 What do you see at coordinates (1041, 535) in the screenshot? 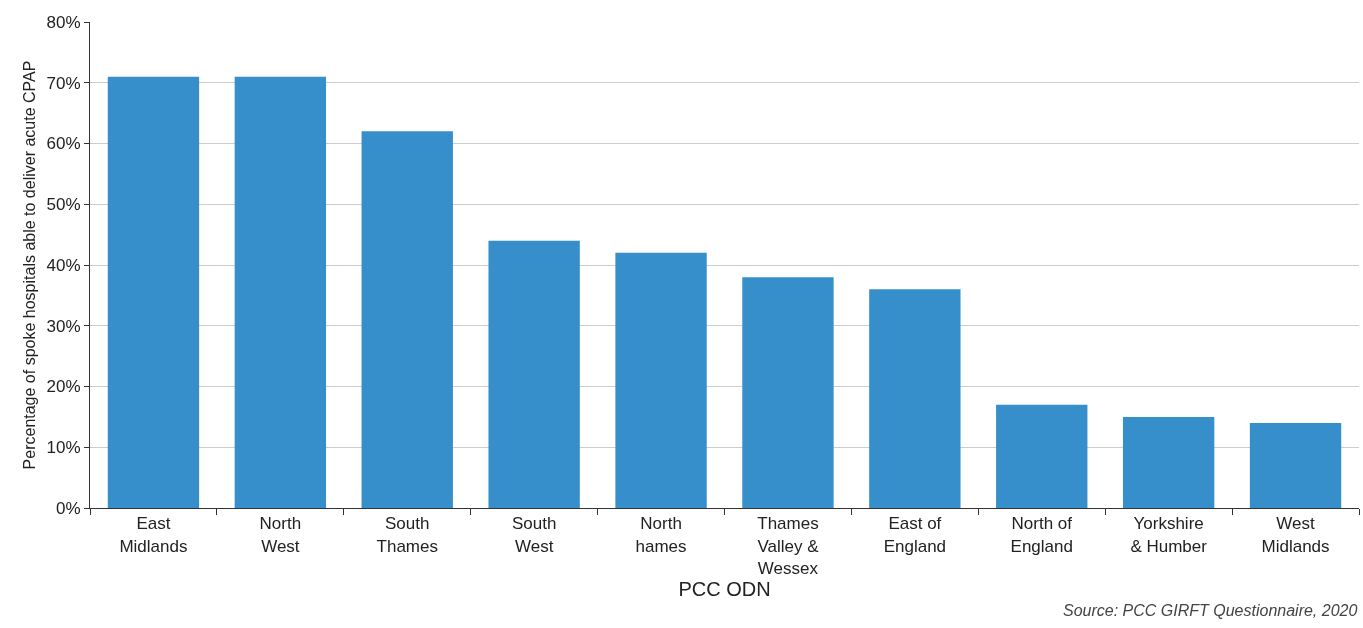
I see `x-tick-label: North of England` at bounding box center [1041, 535].